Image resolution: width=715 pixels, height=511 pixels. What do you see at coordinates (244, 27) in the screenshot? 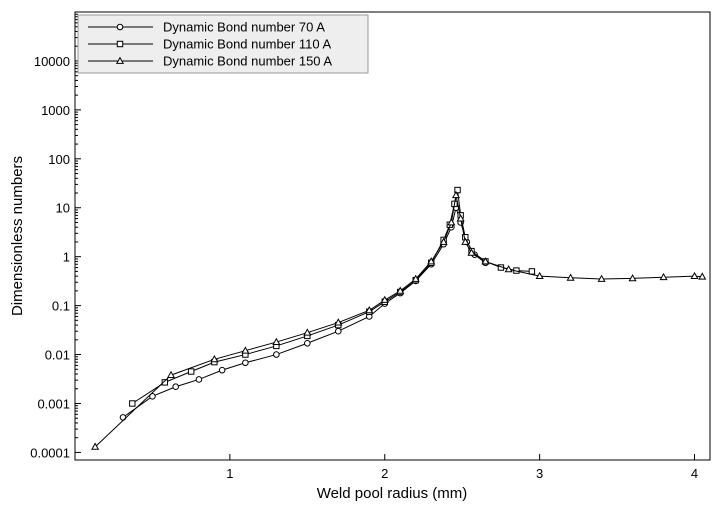
I see `legend-label: Dynamic Bond number 70 A` at bounding box center [244, 27].